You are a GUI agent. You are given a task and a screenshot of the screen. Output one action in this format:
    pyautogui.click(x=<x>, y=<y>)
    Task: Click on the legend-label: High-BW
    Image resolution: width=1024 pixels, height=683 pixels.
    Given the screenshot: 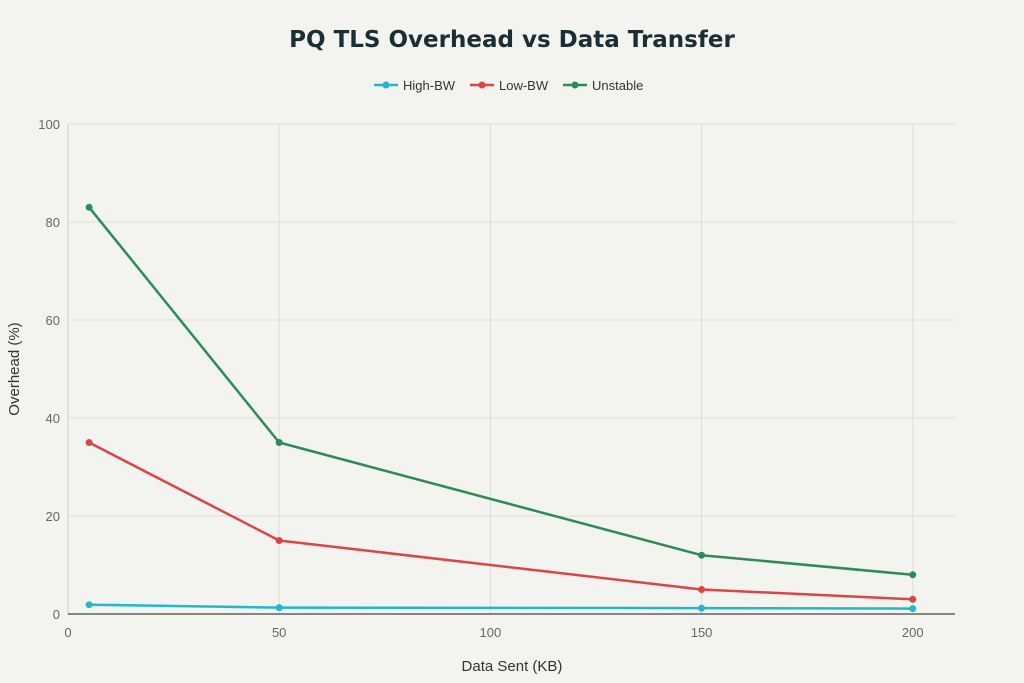 What is the action you would take?
    pyautogui.click(x=429, y=85)
    